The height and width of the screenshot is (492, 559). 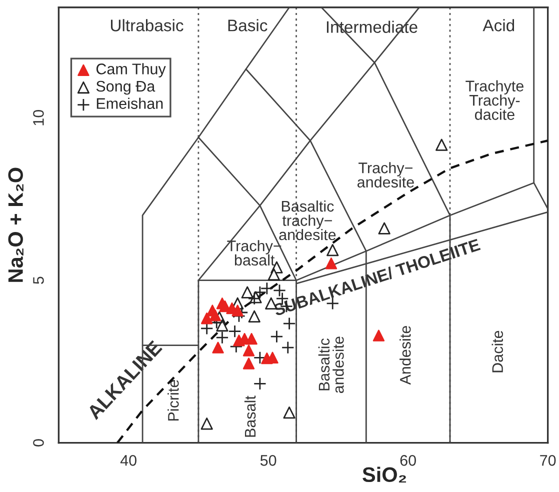 I want to click on annotation: Picrite, so click(x=173, y=400).